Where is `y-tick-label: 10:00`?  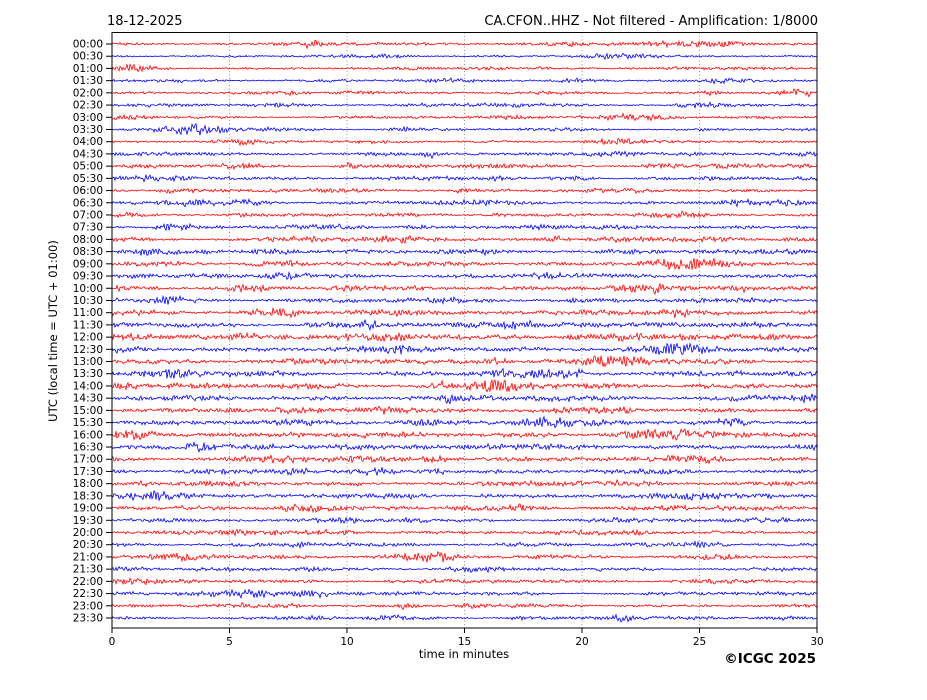
y-tick-label: 10:00 is located at coordinates (88, 289).